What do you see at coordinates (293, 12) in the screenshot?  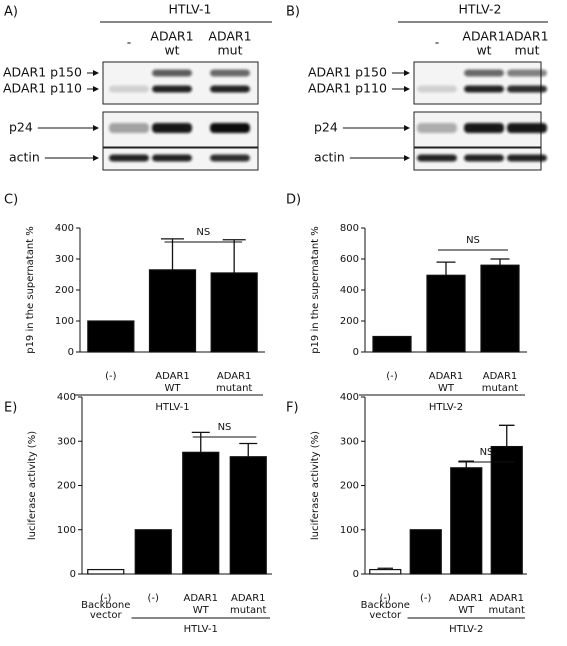 I see `panel-label: B)` at bounding box center [293, 12].